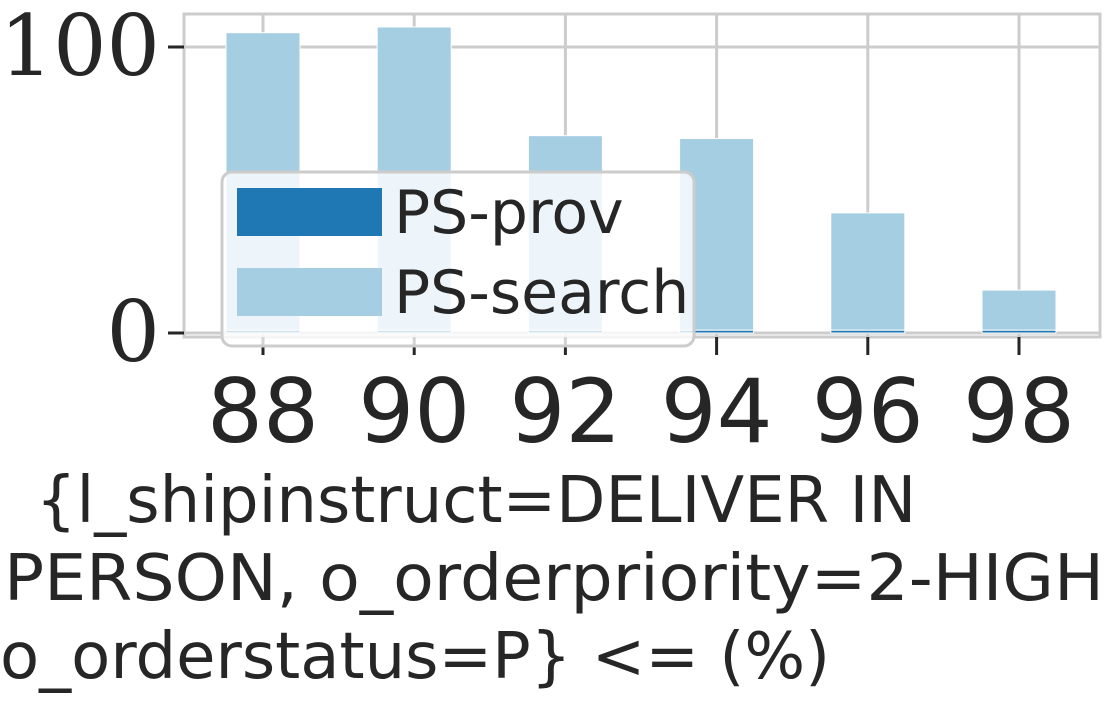 The width and height of the screenshot is (1110, 713). What do you see at coordinates (414, 411) in the screenshot?
I see `xtick-label-90: 90` at bounding box center [414, 411].